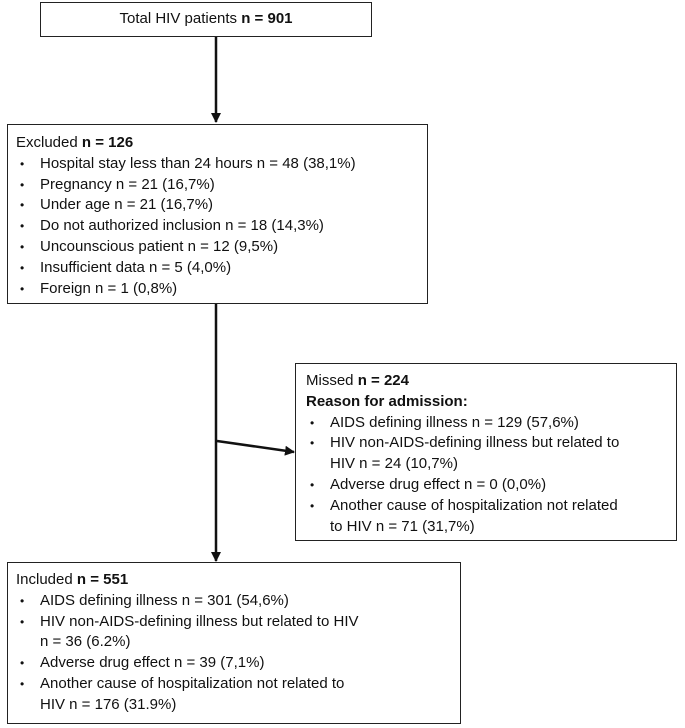 The height and width of the screenshot is (728, 685). What do you see at coordinates (136, 267) in the screenshot?
I see `item-text: Insufficient data n = 5 (4,0%)` at bounding box center [136, 267].